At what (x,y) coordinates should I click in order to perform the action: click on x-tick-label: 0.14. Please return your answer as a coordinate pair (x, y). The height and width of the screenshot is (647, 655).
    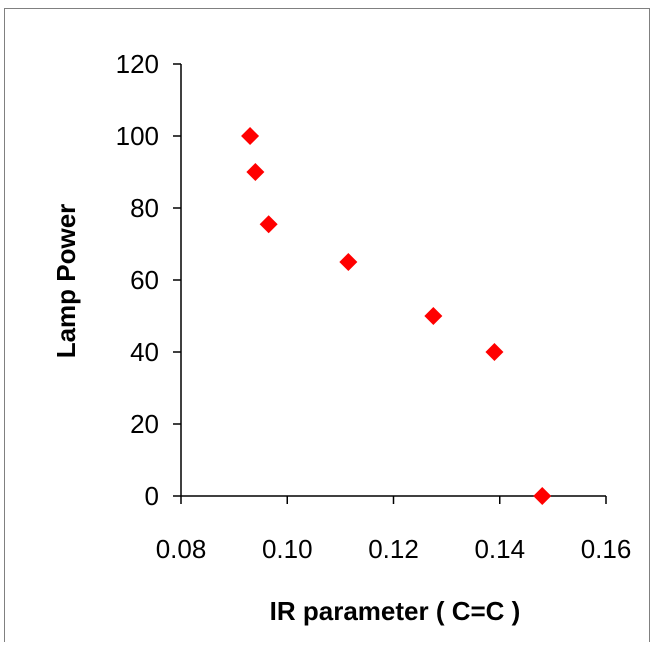
    Looking at the image, I should click on (499, 549).